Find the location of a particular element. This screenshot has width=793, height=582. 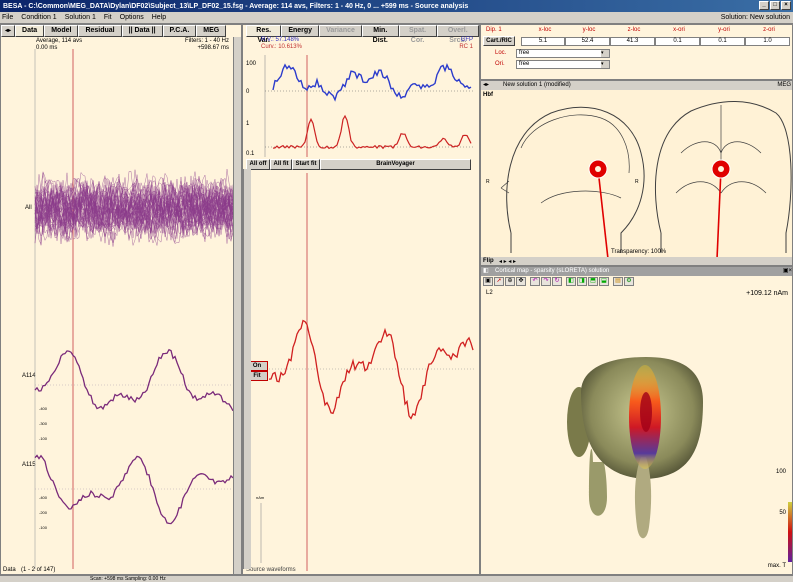

flip-button: Flip is located at coordinates (488, 261).